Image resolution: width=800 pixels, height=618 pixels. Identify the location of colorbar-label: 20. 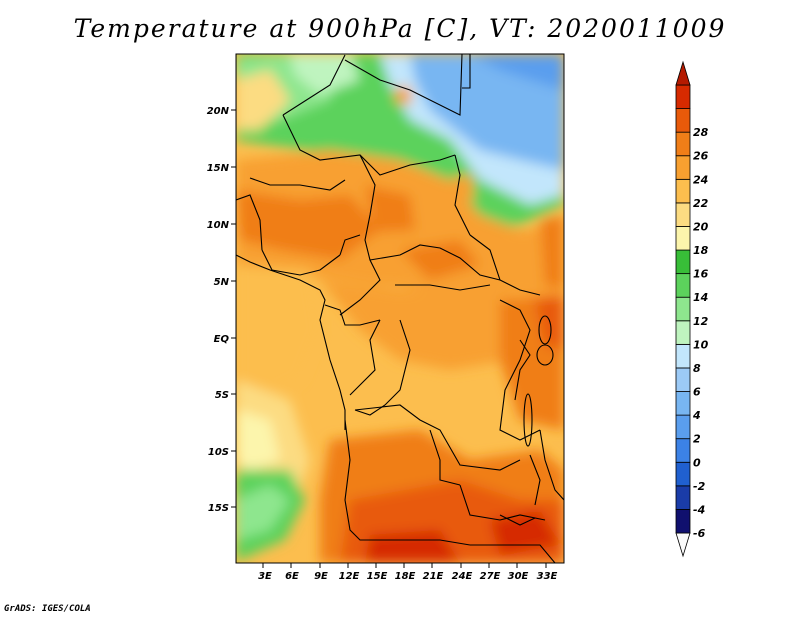
(701, 226).